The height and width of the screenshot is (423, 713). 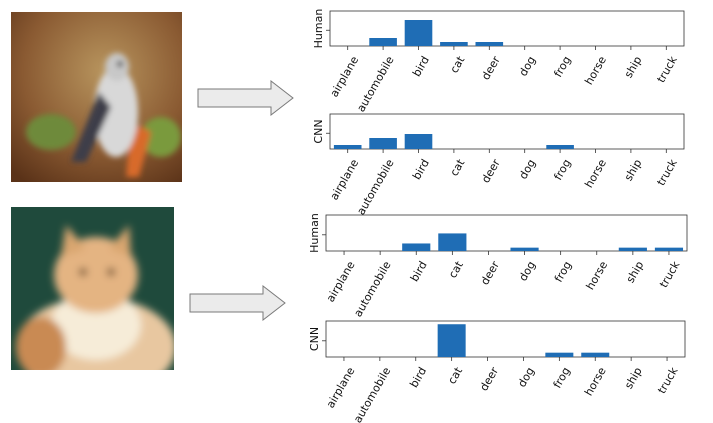 What do you see at coordinates (347, 147) in the screenshot?
I see `bar-airplane` at bounding box center [347, 147].